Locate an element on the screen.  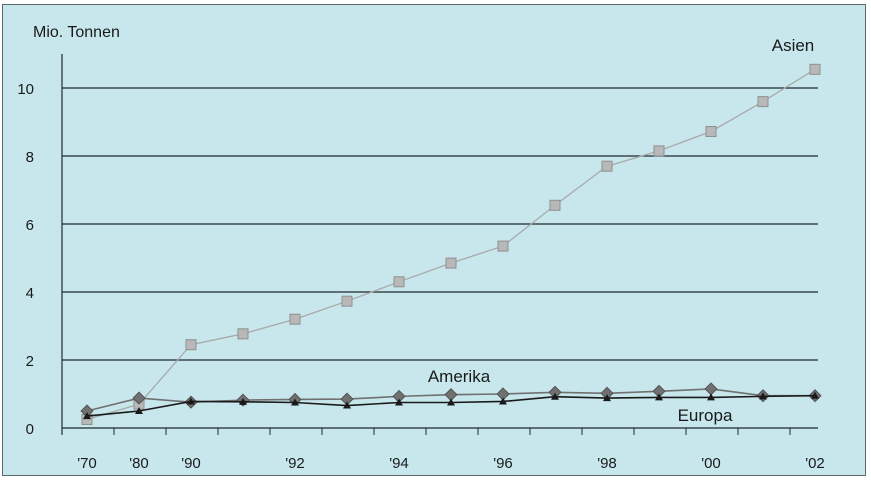
series-label-amerika: Amerika is located at coordinates (459, 376).